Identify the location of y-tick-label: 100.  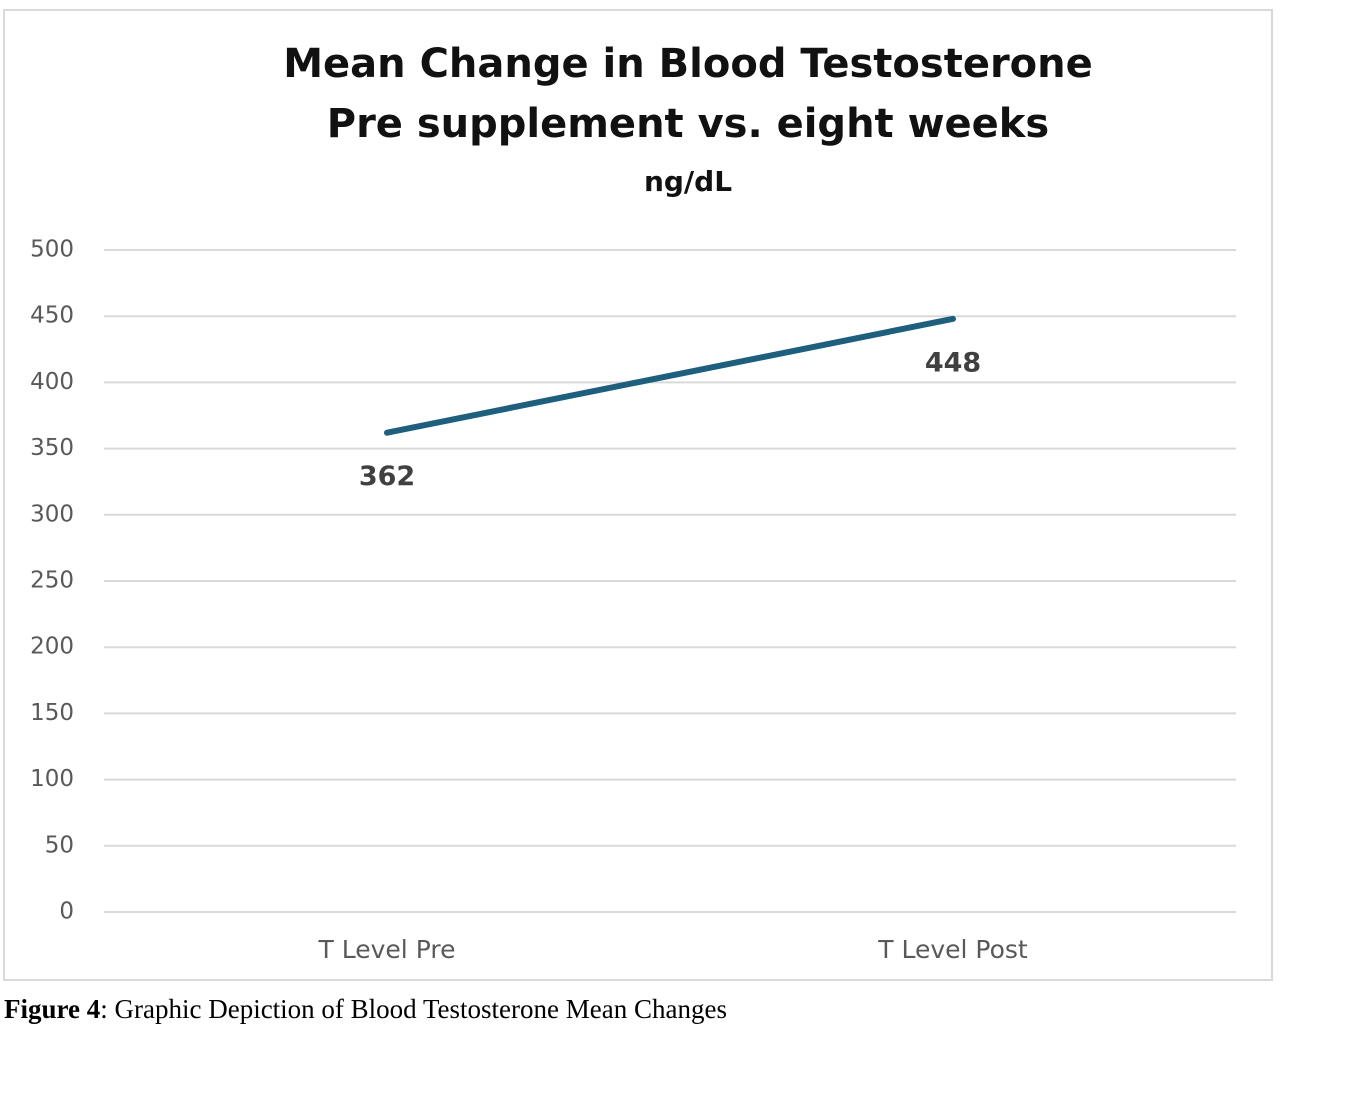
(52, 779).